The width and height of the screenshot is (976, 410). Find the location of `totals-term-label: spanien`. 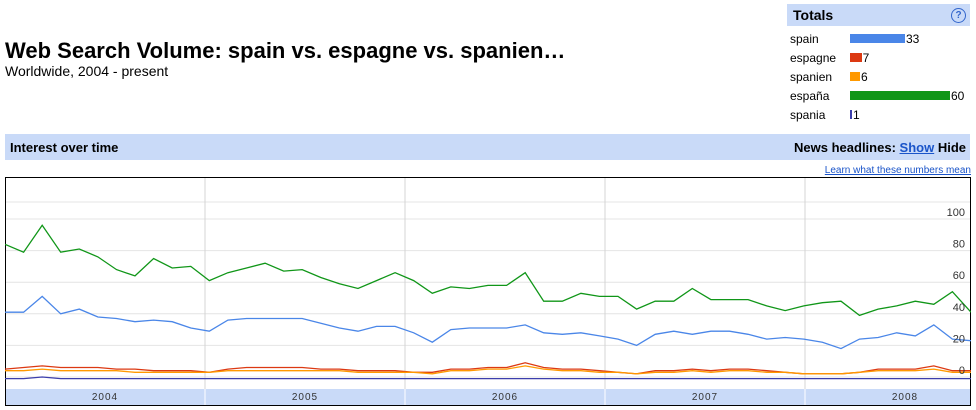

totals-term-label: spanien is located at coordinates (811, 76).